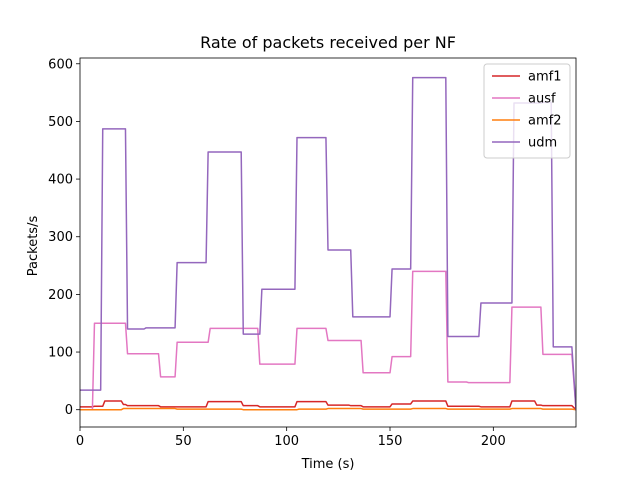 Image resolution: width=640 pixels, height=480 pixels. I want to click on y-tick-label: 600, so click(60, 64).